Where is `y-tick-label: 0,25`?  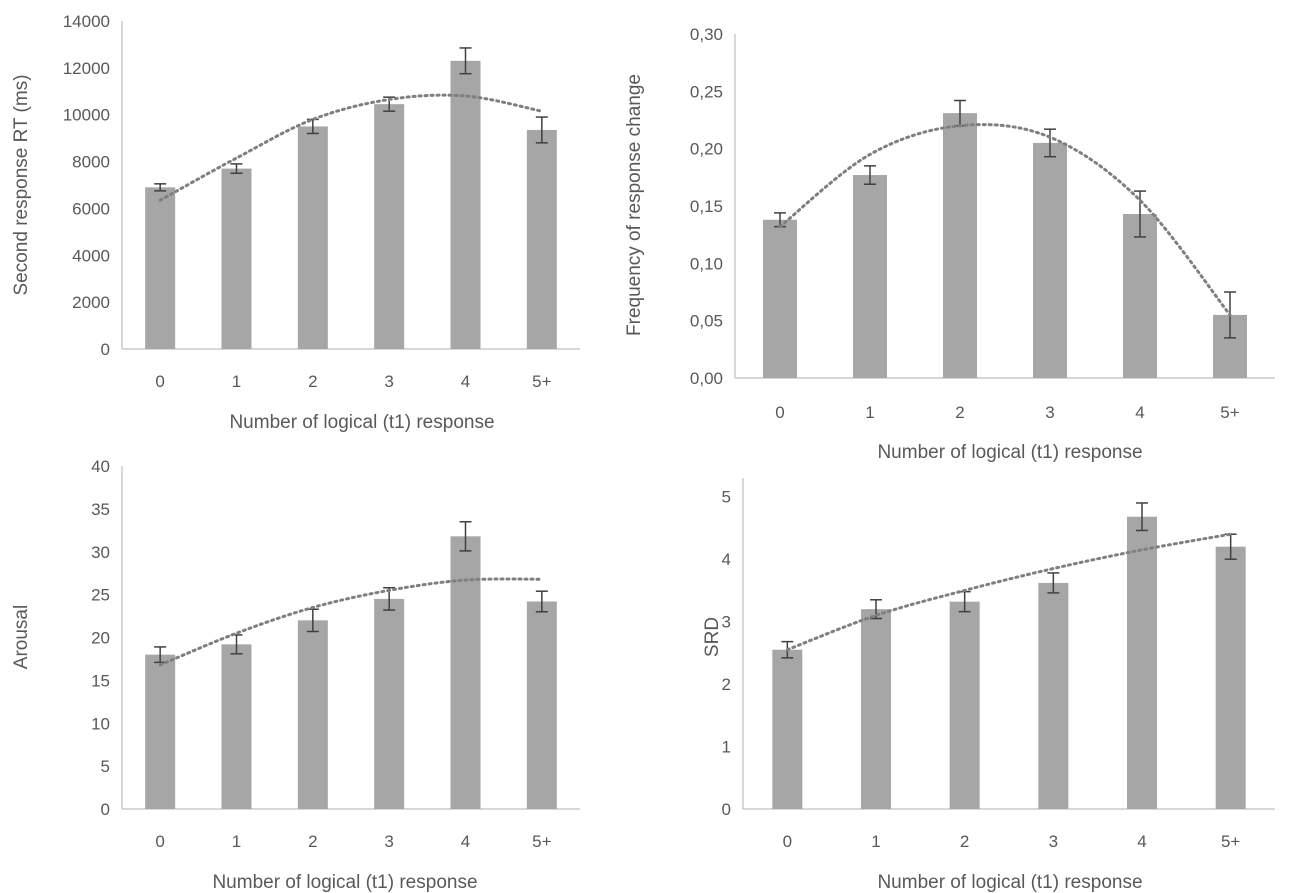
y-tick-label: 0,25 is located at coordinates (706, 91).